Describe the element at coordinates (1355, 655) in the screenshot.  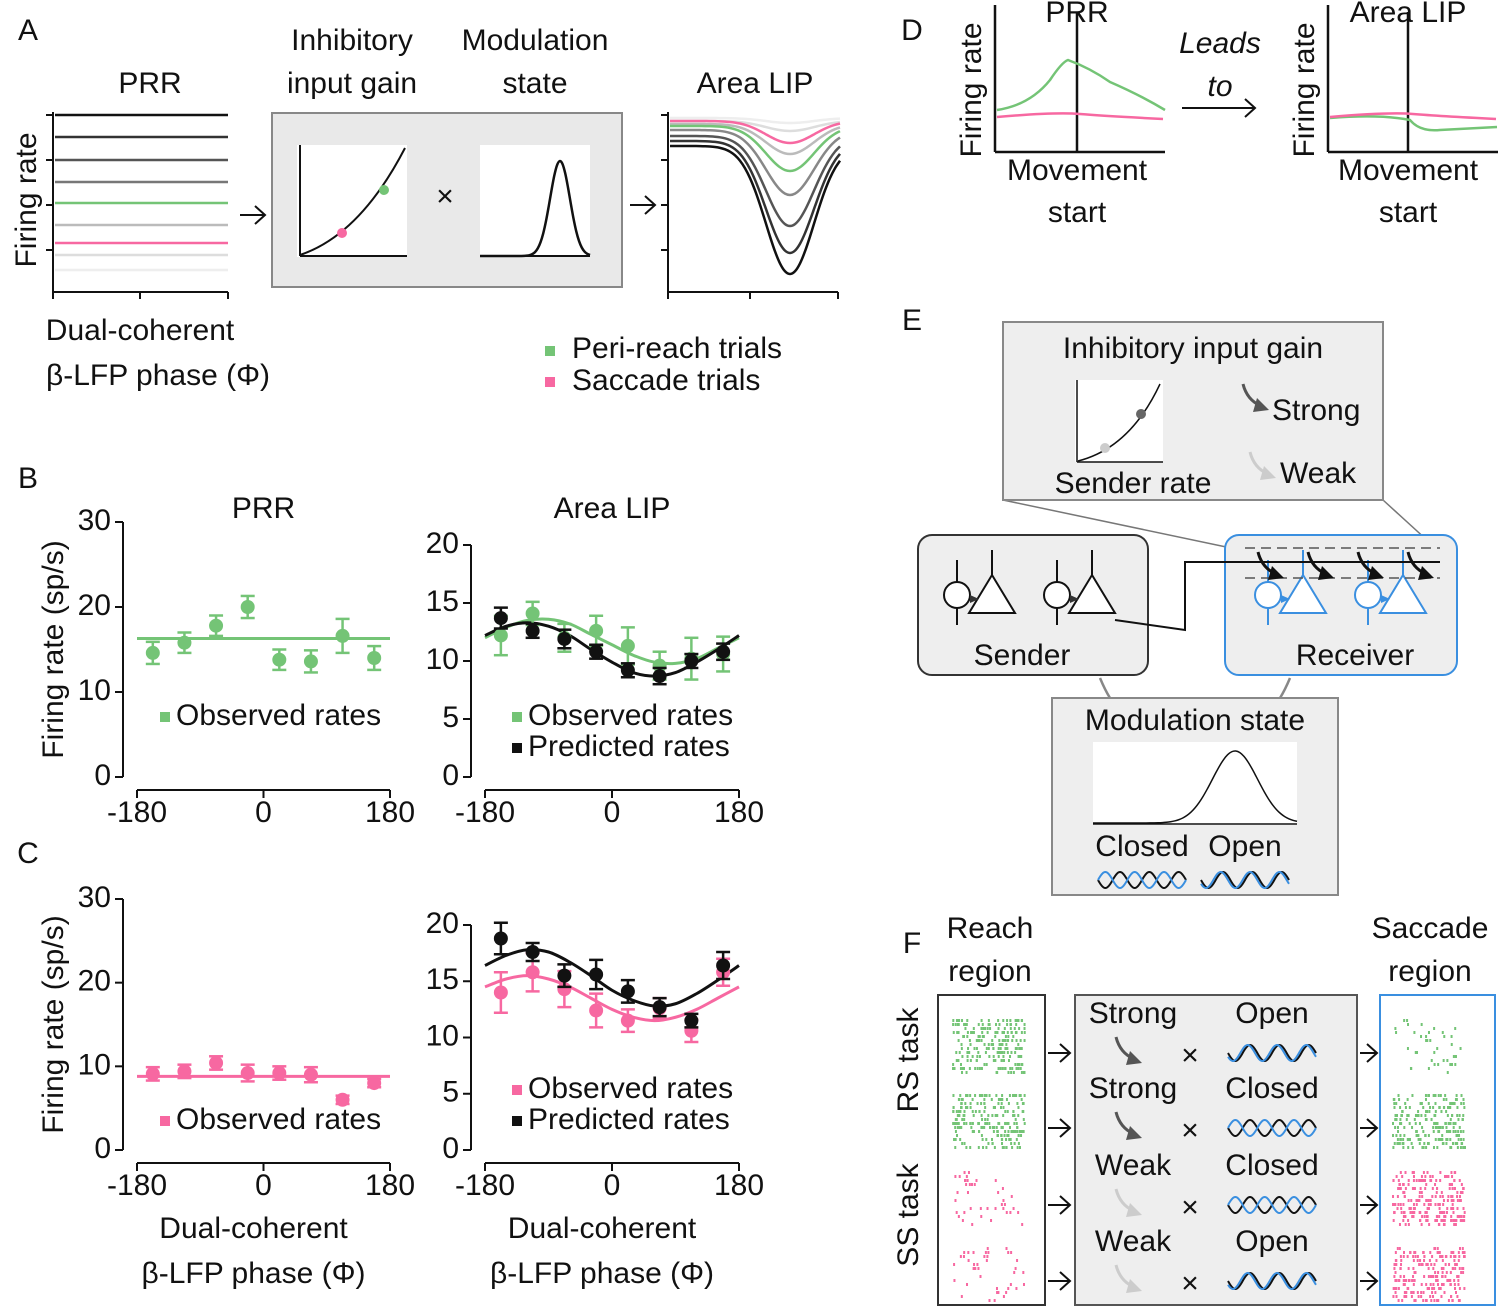
I see `label: Receiver` at that location.